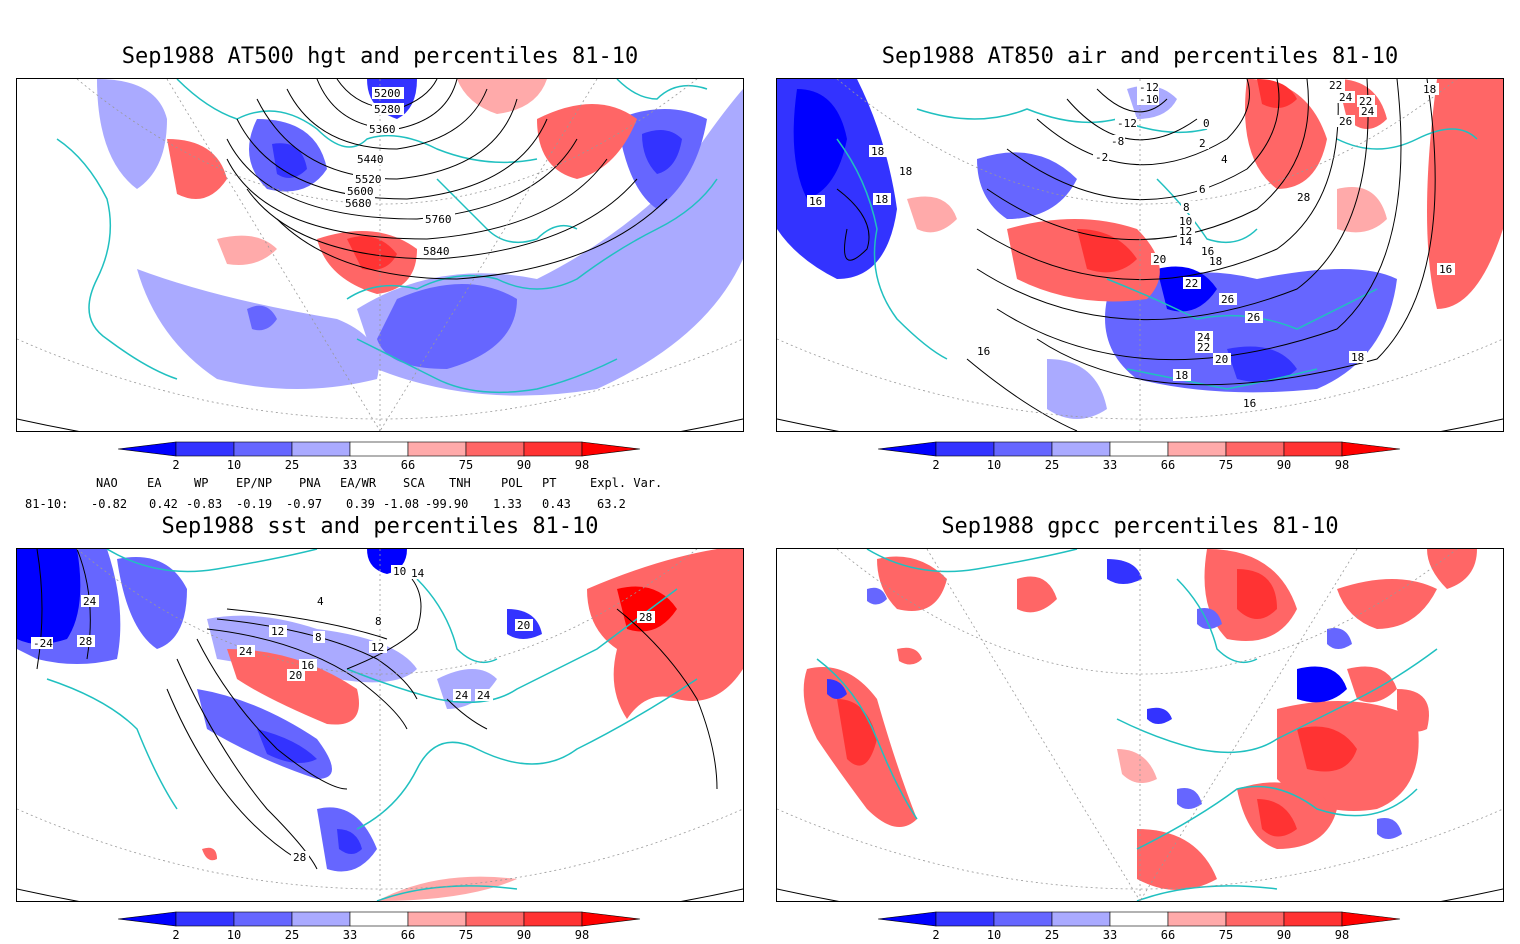 This screenshot has width=1520, height=944. Describe the element at coordinates (107, 483) in the screenshot. I see `index-name: NAO` at that location.